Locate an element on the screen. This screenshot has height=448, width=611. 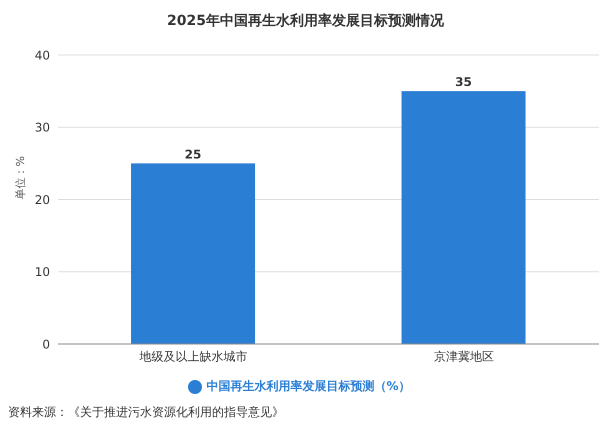
chart-title: 2025年中国再生水利用率发展目标预测情况 is located at coordinates (305, 21).